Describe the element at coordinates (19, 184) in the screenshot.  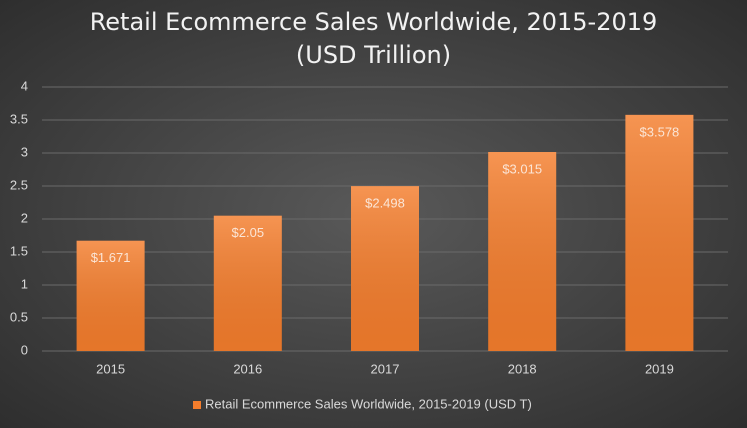
I see `y-tick-label: 2.5` at that location.